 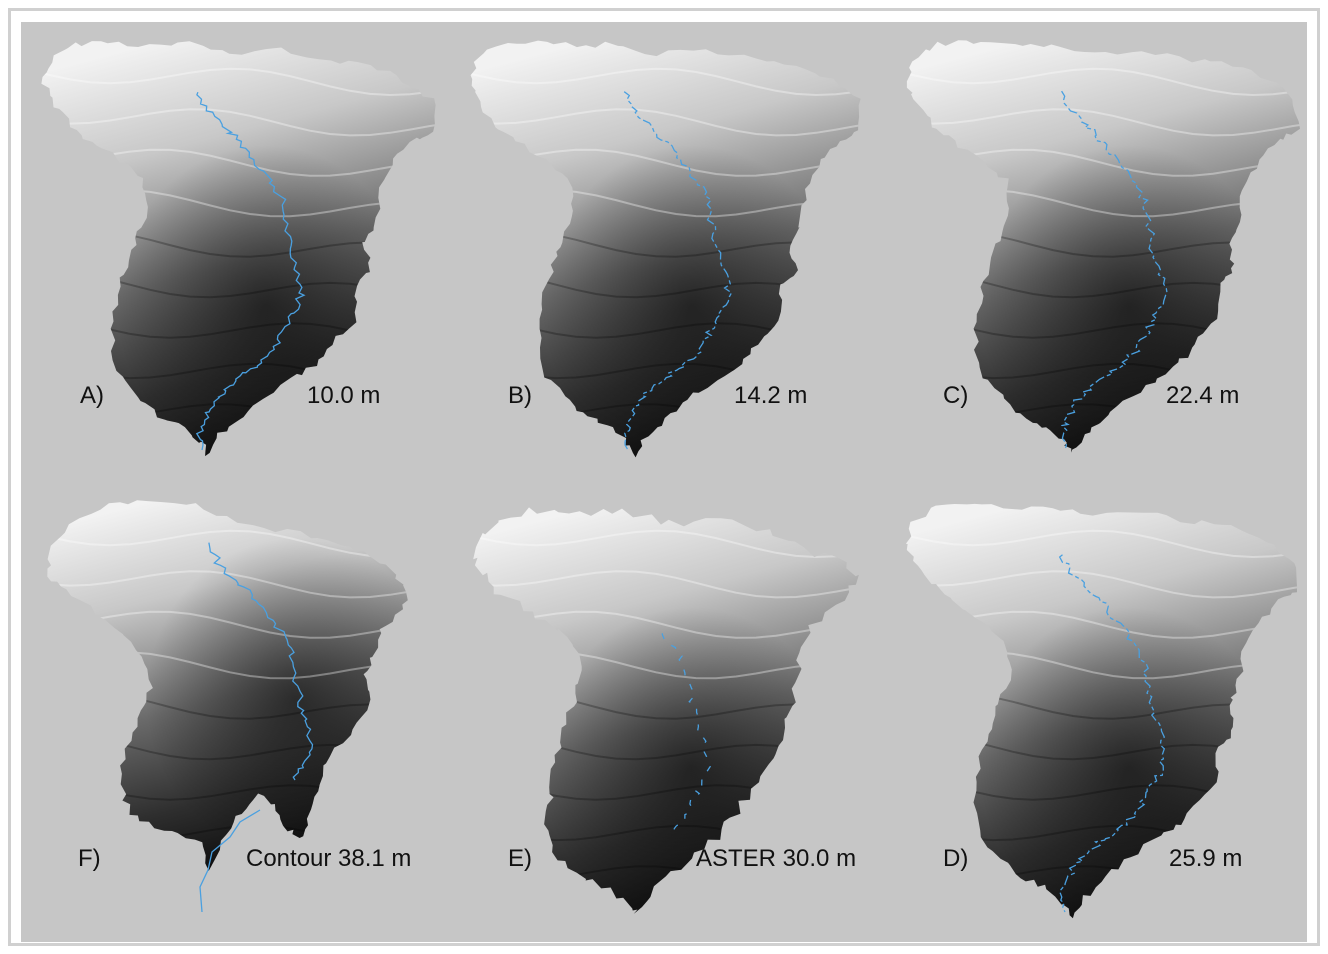 What do you see at coordinates (89, 858) in the screenshot?
I see `panel-letter: F)` at bounding box center [89, 858].